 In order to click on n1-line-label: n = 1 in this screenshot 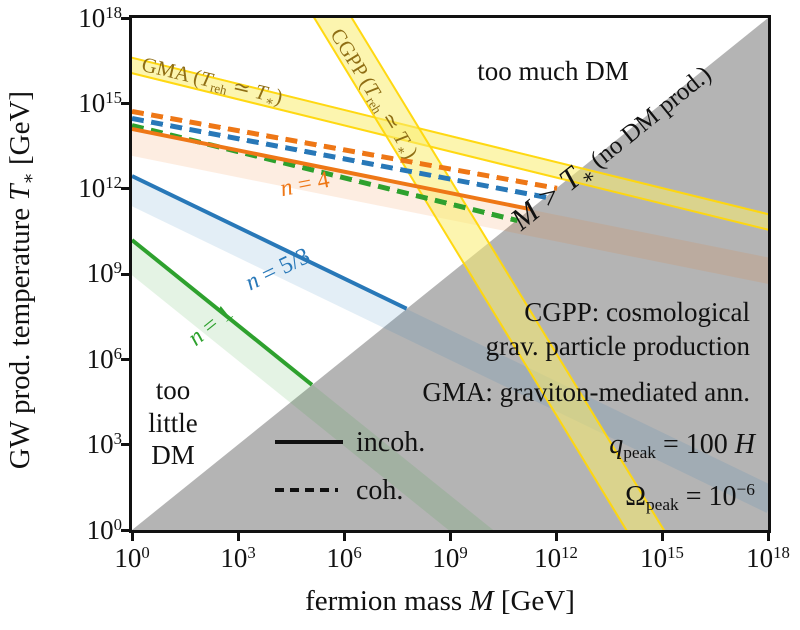, I will do `click(211, 325)`.